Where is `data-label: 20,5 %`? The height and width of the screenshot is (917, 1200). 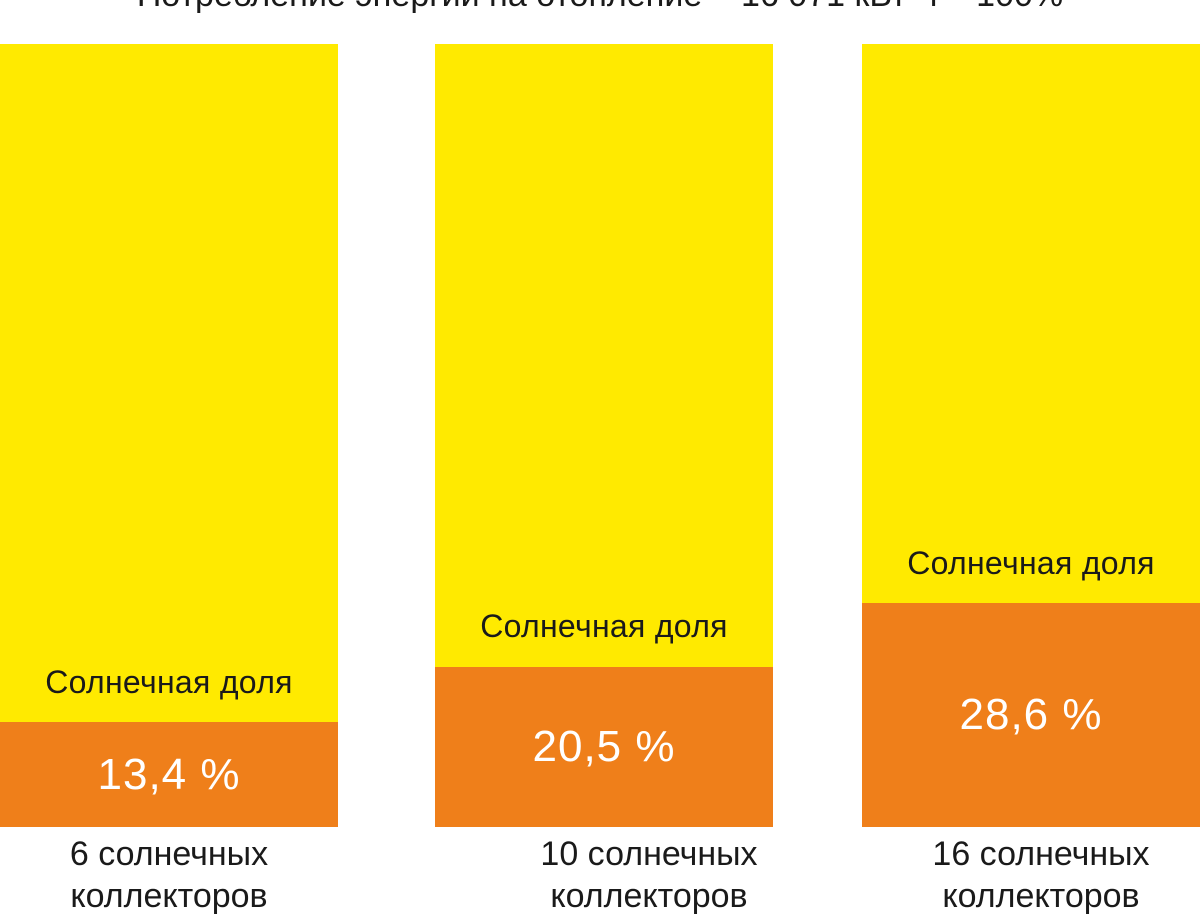 data-label: 20,5 % is located at coordinates (604, 746).